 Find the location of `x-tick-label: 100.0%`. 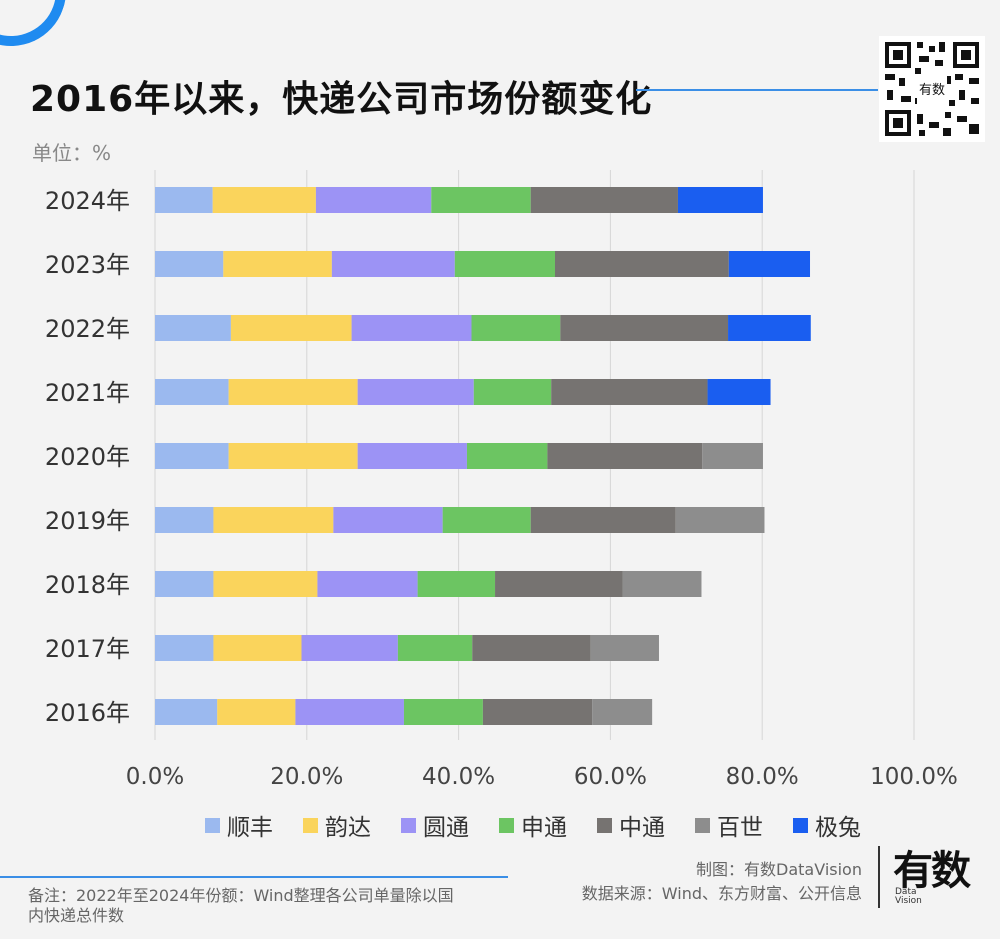

x-tick-label: 100.0% is located at coordinates (914, 777).